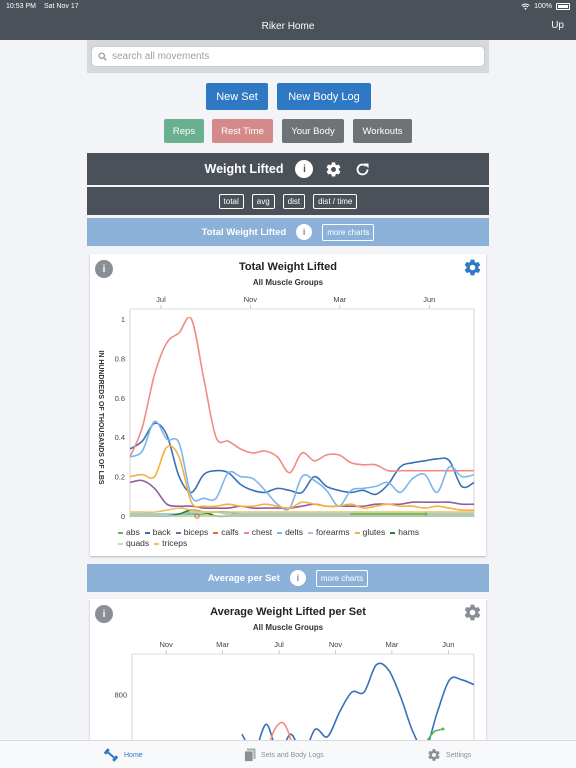 The width and height of the screenshot is (576, 768). Describe the element at coordinates (362, 169) in the screenshot. I see `refresh-icon` at that location.